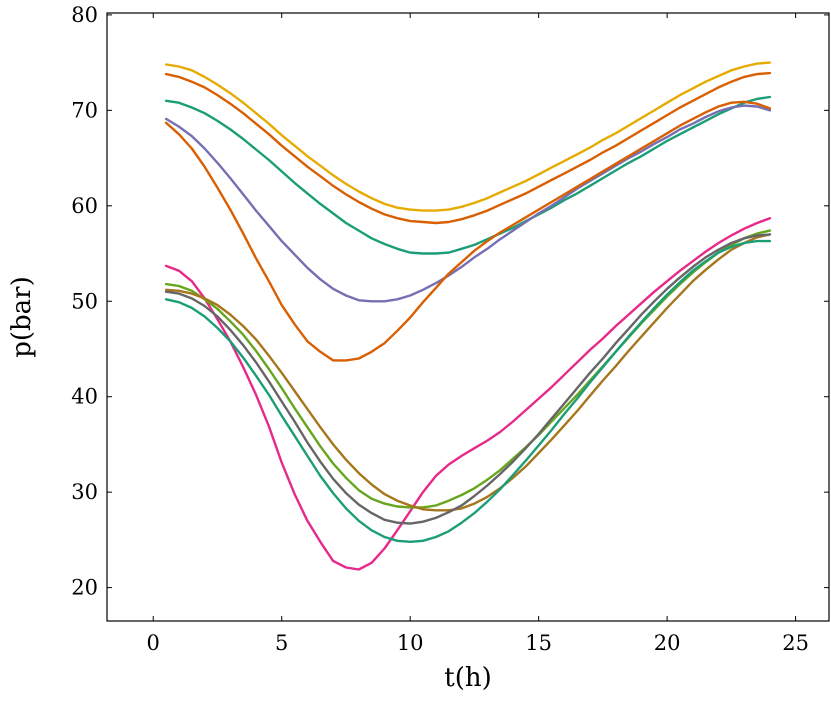 The image size is (831, 703). Describe the element at coordinates (153, 643) in the screenshot. I see `x-tick-label: 0` at that location.